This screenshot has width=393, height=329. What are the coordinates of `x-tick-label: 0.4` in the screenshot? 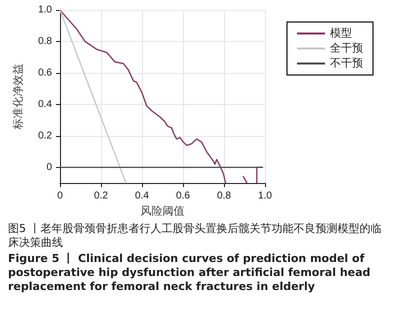 It's located at (142, 196).